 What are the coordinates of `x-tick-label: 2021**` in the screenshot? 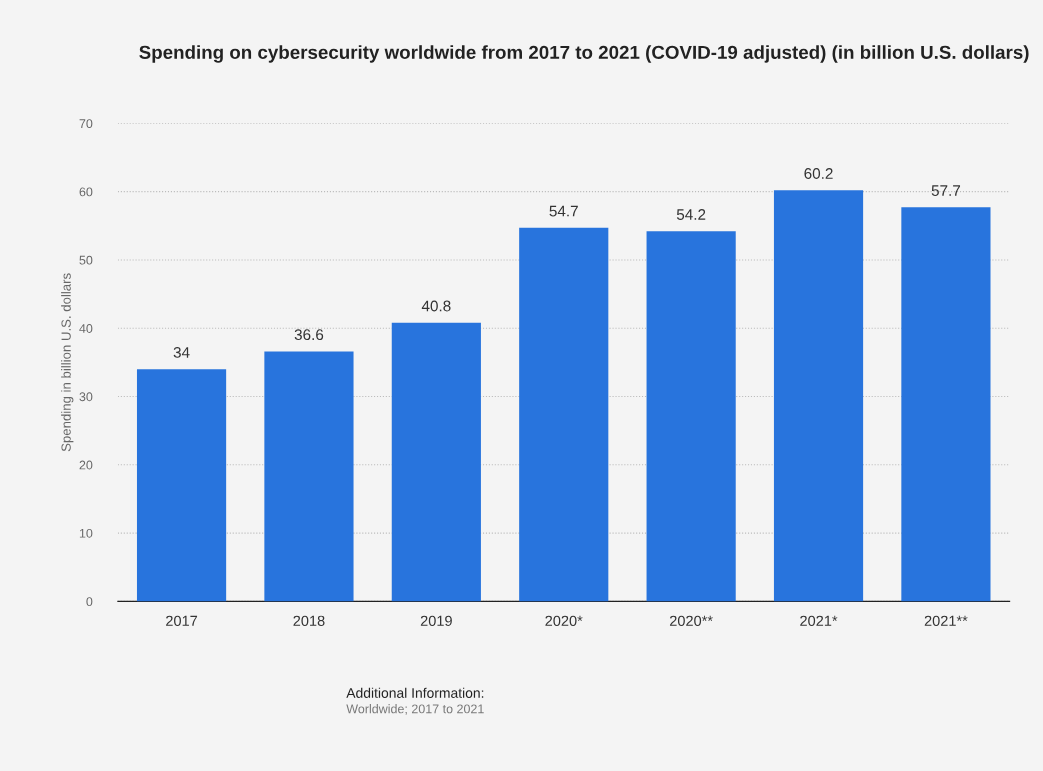 It's located at (946, 620).